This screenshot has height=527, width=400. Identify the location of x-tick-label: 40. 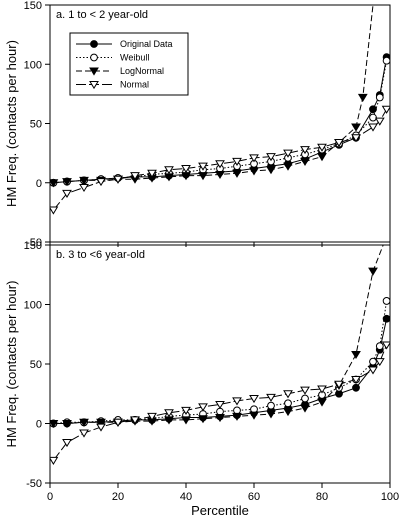
(186, 497).